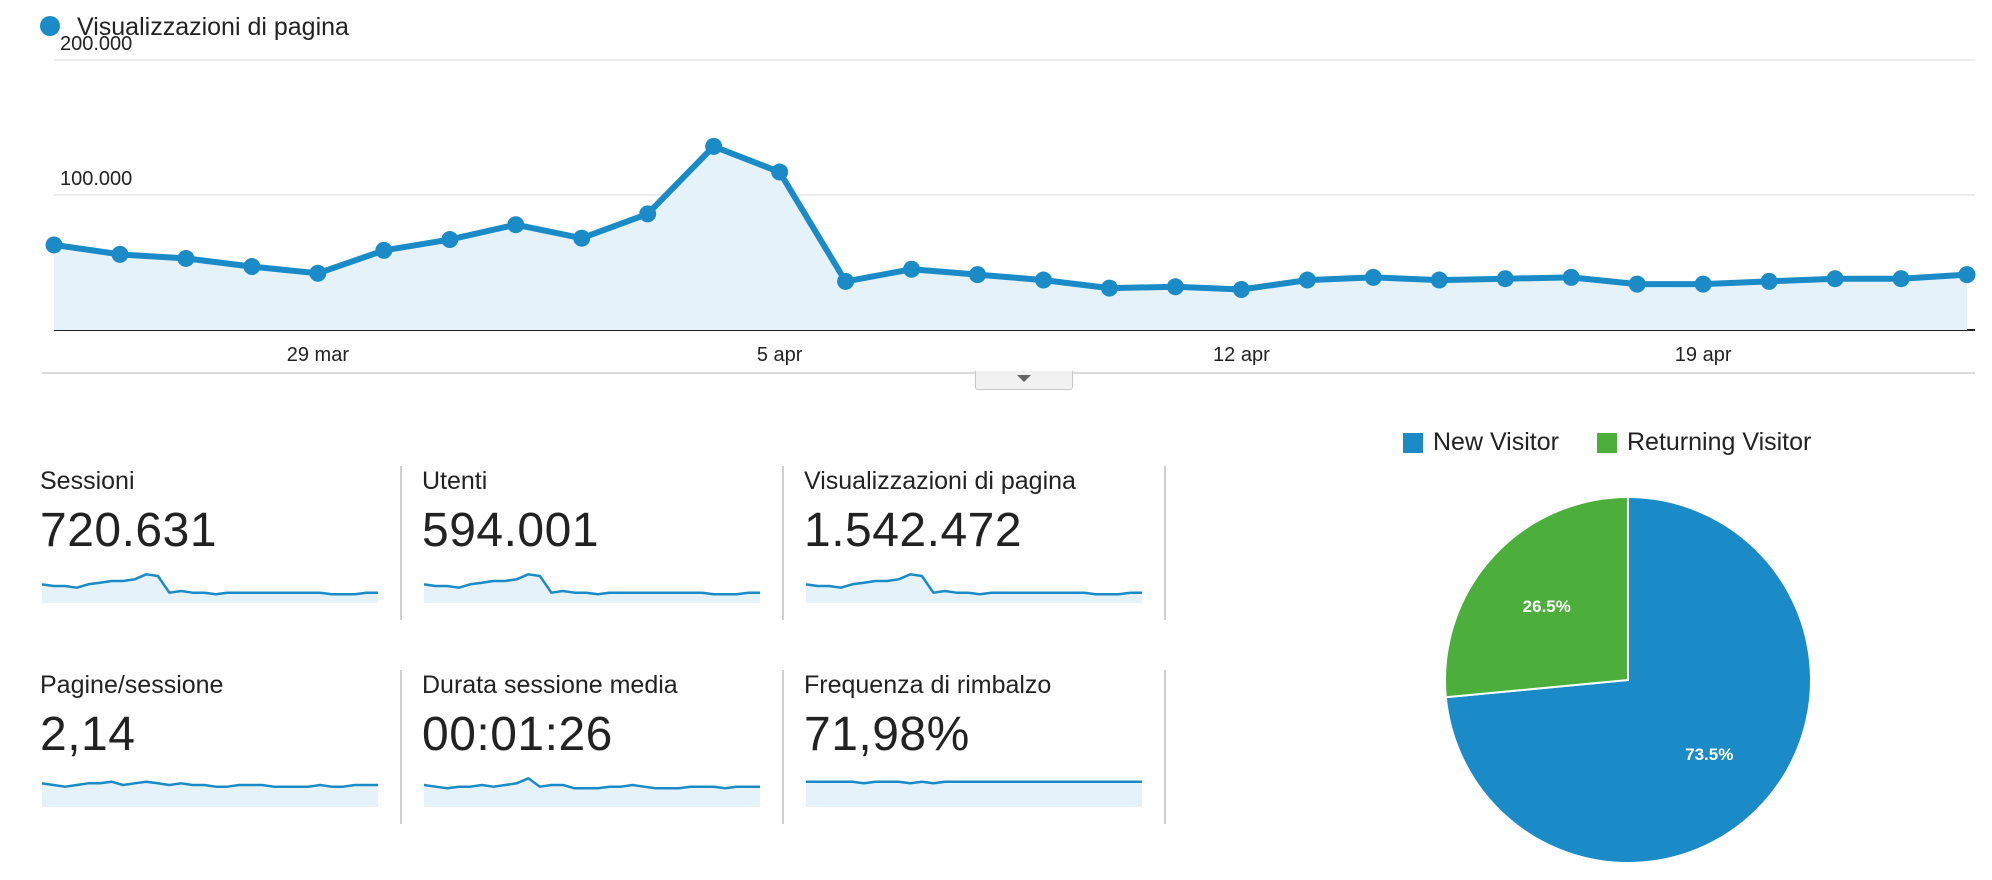  Describe the element at coordinates (517, 734) in the screenshot. I see `metric-value: 00:01:26` at that location.